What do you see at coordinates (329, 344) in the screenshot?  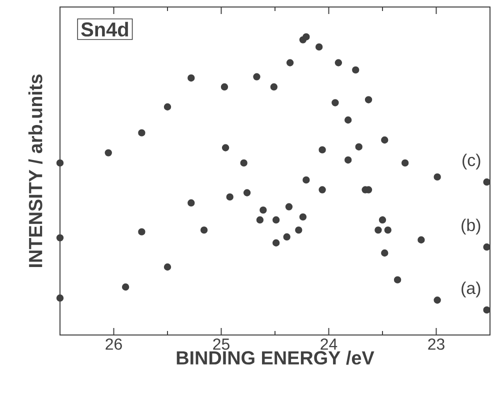 I see `x-tick-label: 24` at bounding box center [329, 344].